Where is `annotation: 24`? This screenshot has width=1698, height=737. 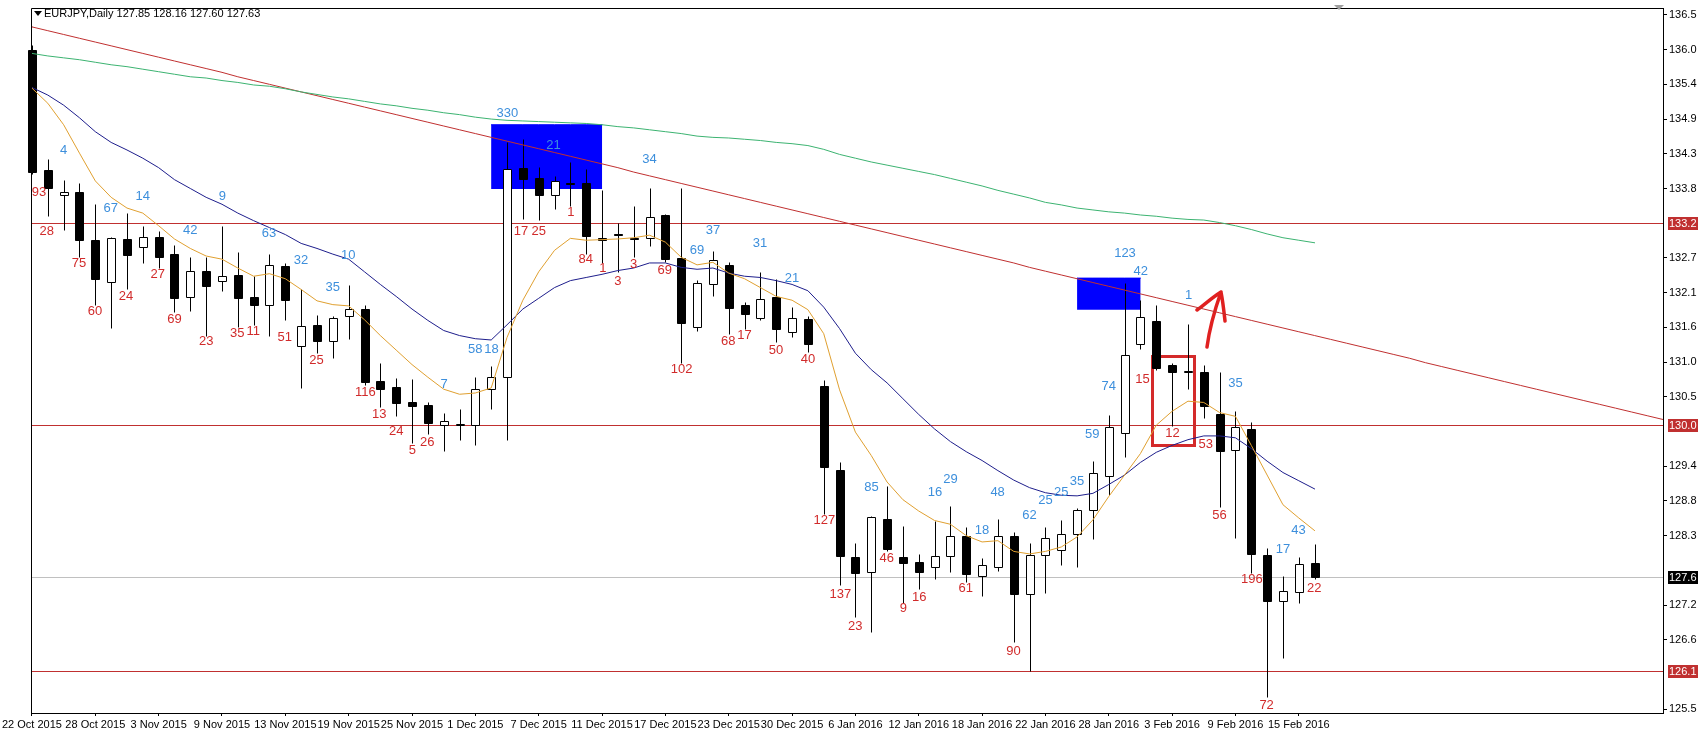 annotation: 24 is located at coordinates (396, 430).